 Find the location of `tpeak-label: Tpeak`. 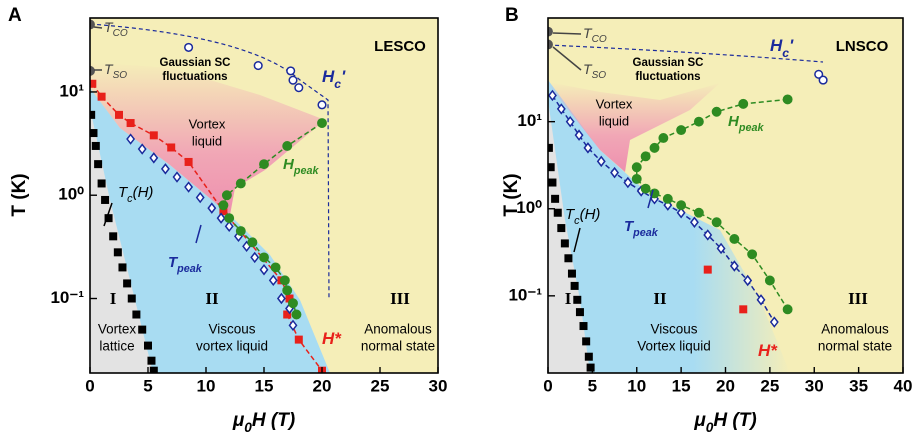

tpeak-label: Tpeak is located at coordinates (185, 264).